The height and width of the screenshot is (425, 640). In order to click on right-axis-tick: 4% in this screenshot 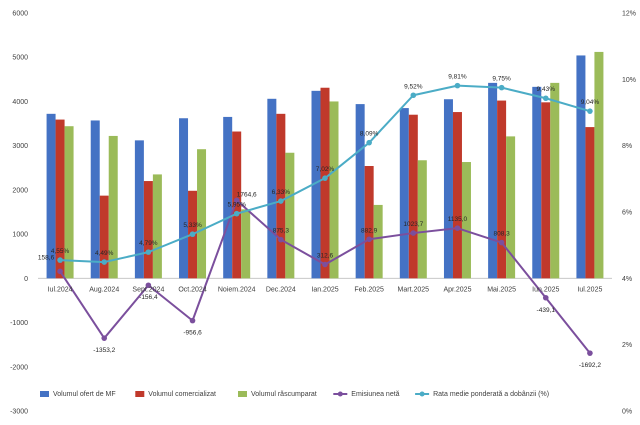, I will do `click(627, 279)`.